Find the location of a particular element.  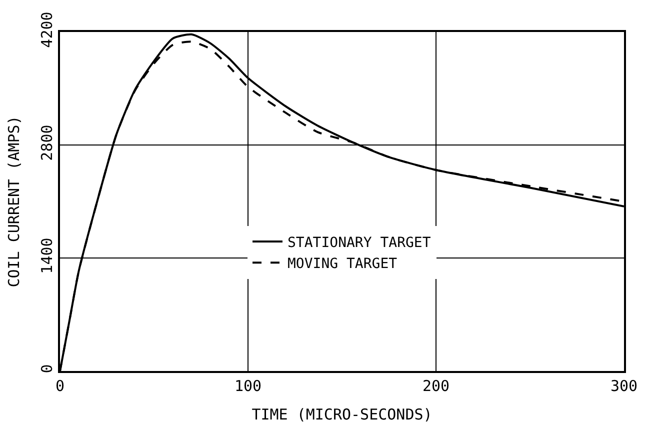

y-tick-label: 1400 is located at coordinates (47, 256).